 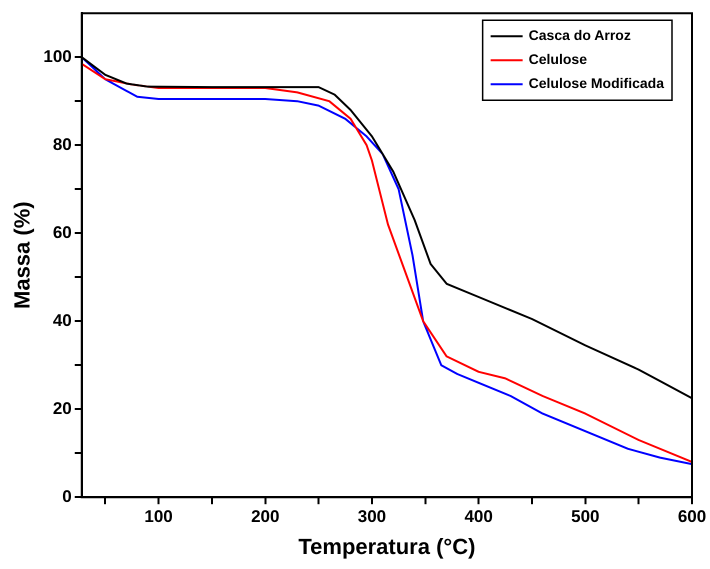 What do you see at coordinates (21, 255) in the screenshot?
I see `y-axis-title: Massa (%)` at bounding box center [21, 255].